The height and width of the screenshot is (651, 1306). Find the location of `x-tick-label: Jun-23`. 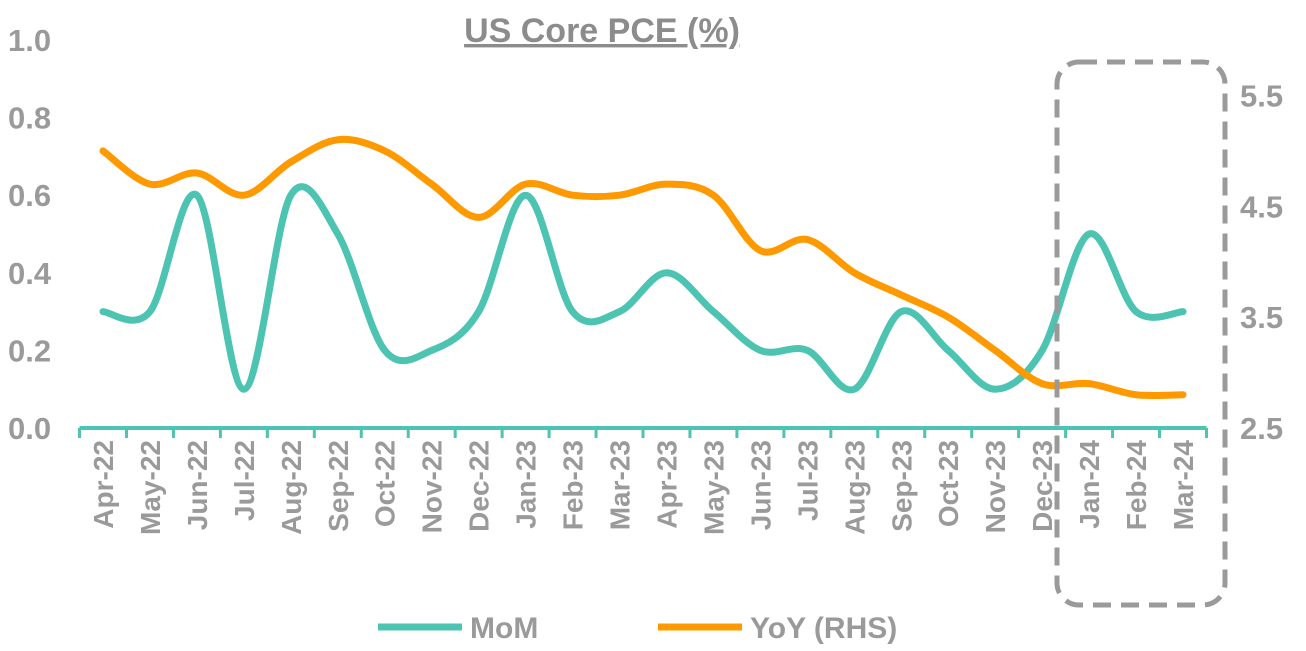

x-tick-label: Jun-23 is located at coordinates (760, 485).